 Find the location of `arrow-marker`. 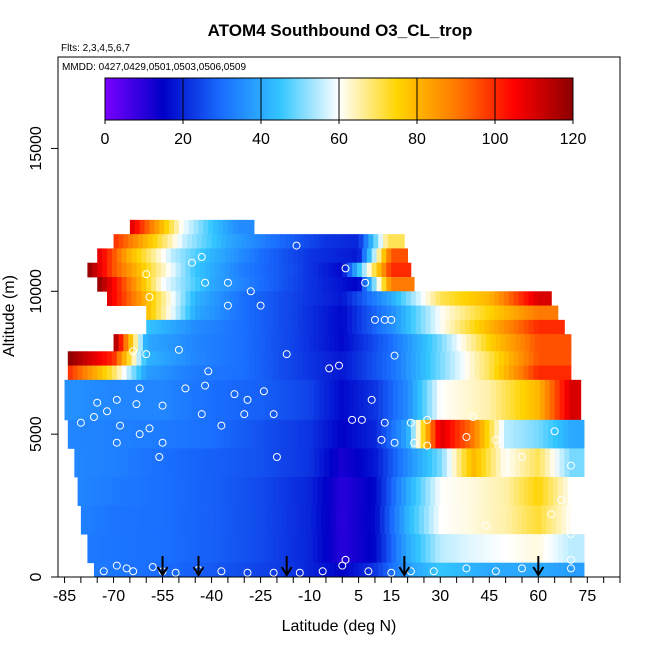

arrow-marker is located at coordinates (198, 566).